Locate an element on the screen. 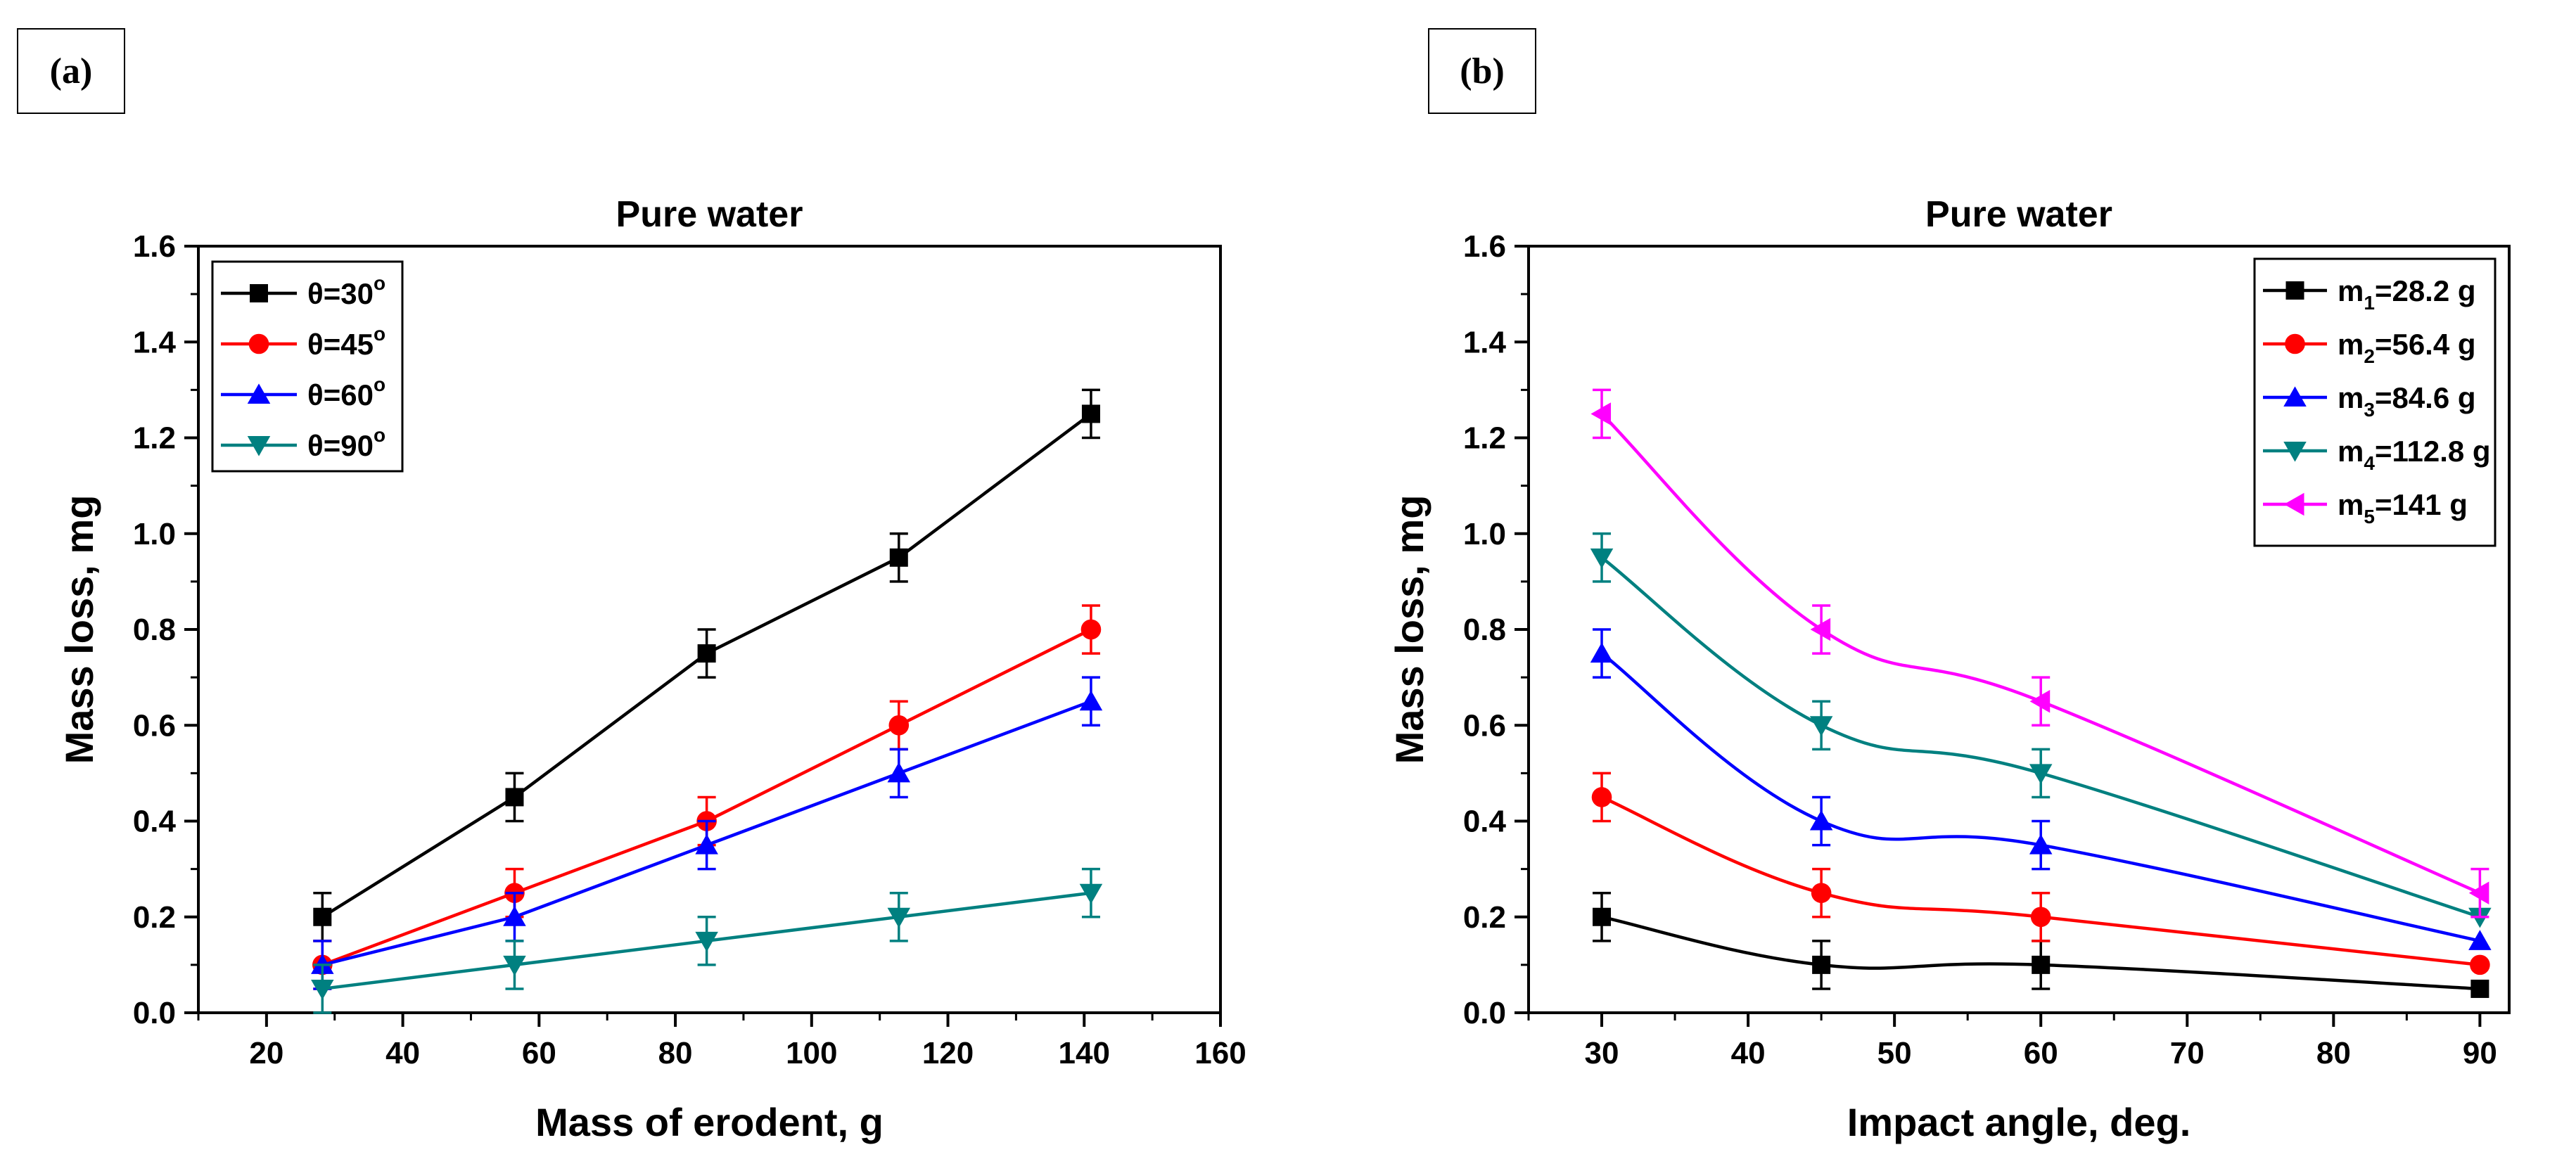  legend-subscript: 1 is located at coordinates (2369, 303).